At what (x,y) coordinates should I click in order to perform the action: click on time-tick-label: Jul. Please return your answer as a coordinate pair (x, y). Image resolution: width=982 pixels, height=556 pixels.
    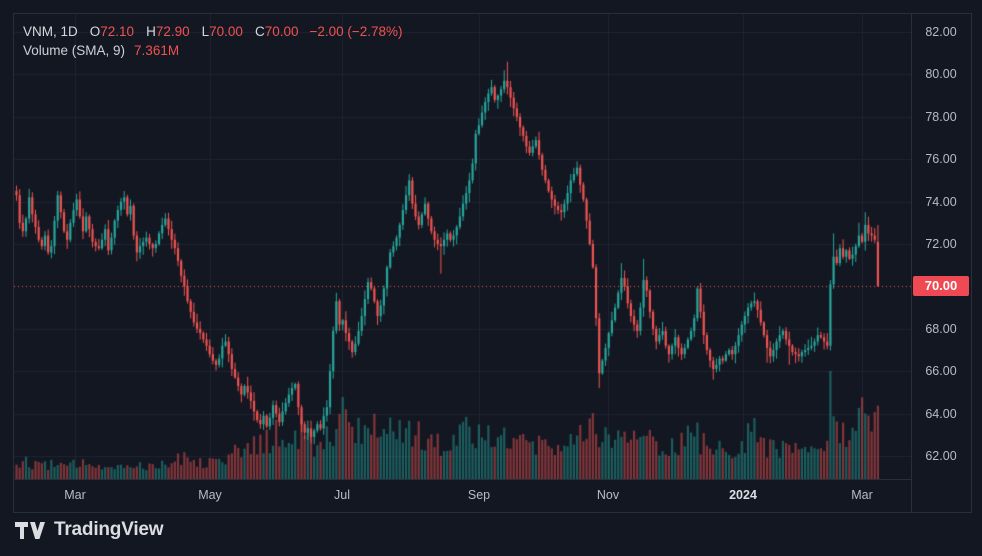
    Looking at the image, I should click on (342, 495).